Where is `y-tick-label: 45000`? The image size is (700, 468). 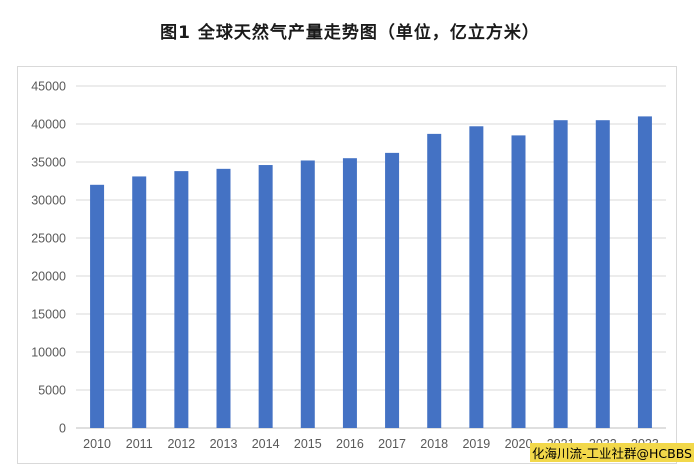 y-tick-label: 45000 is located at coordinates (48, 87).